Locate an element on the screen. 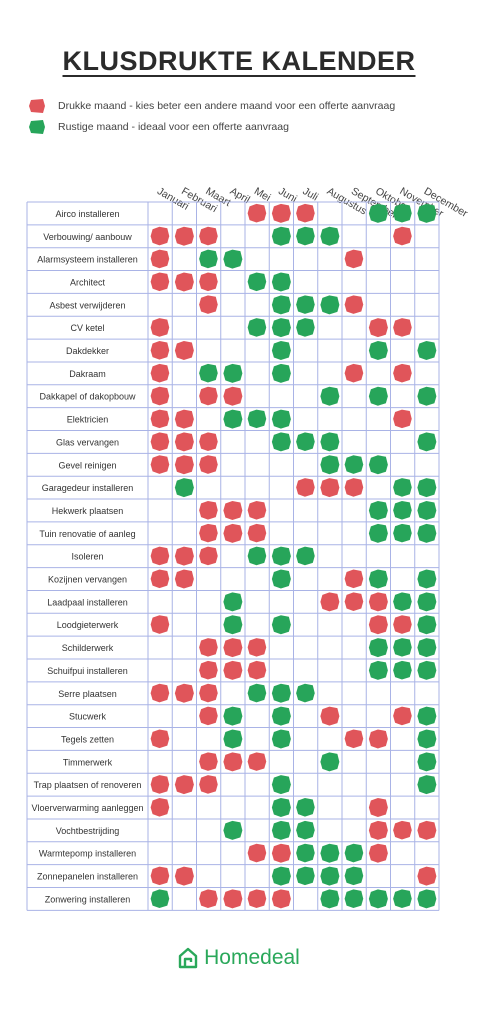  row-label: CV ketel is located at coordinates (87, 328).